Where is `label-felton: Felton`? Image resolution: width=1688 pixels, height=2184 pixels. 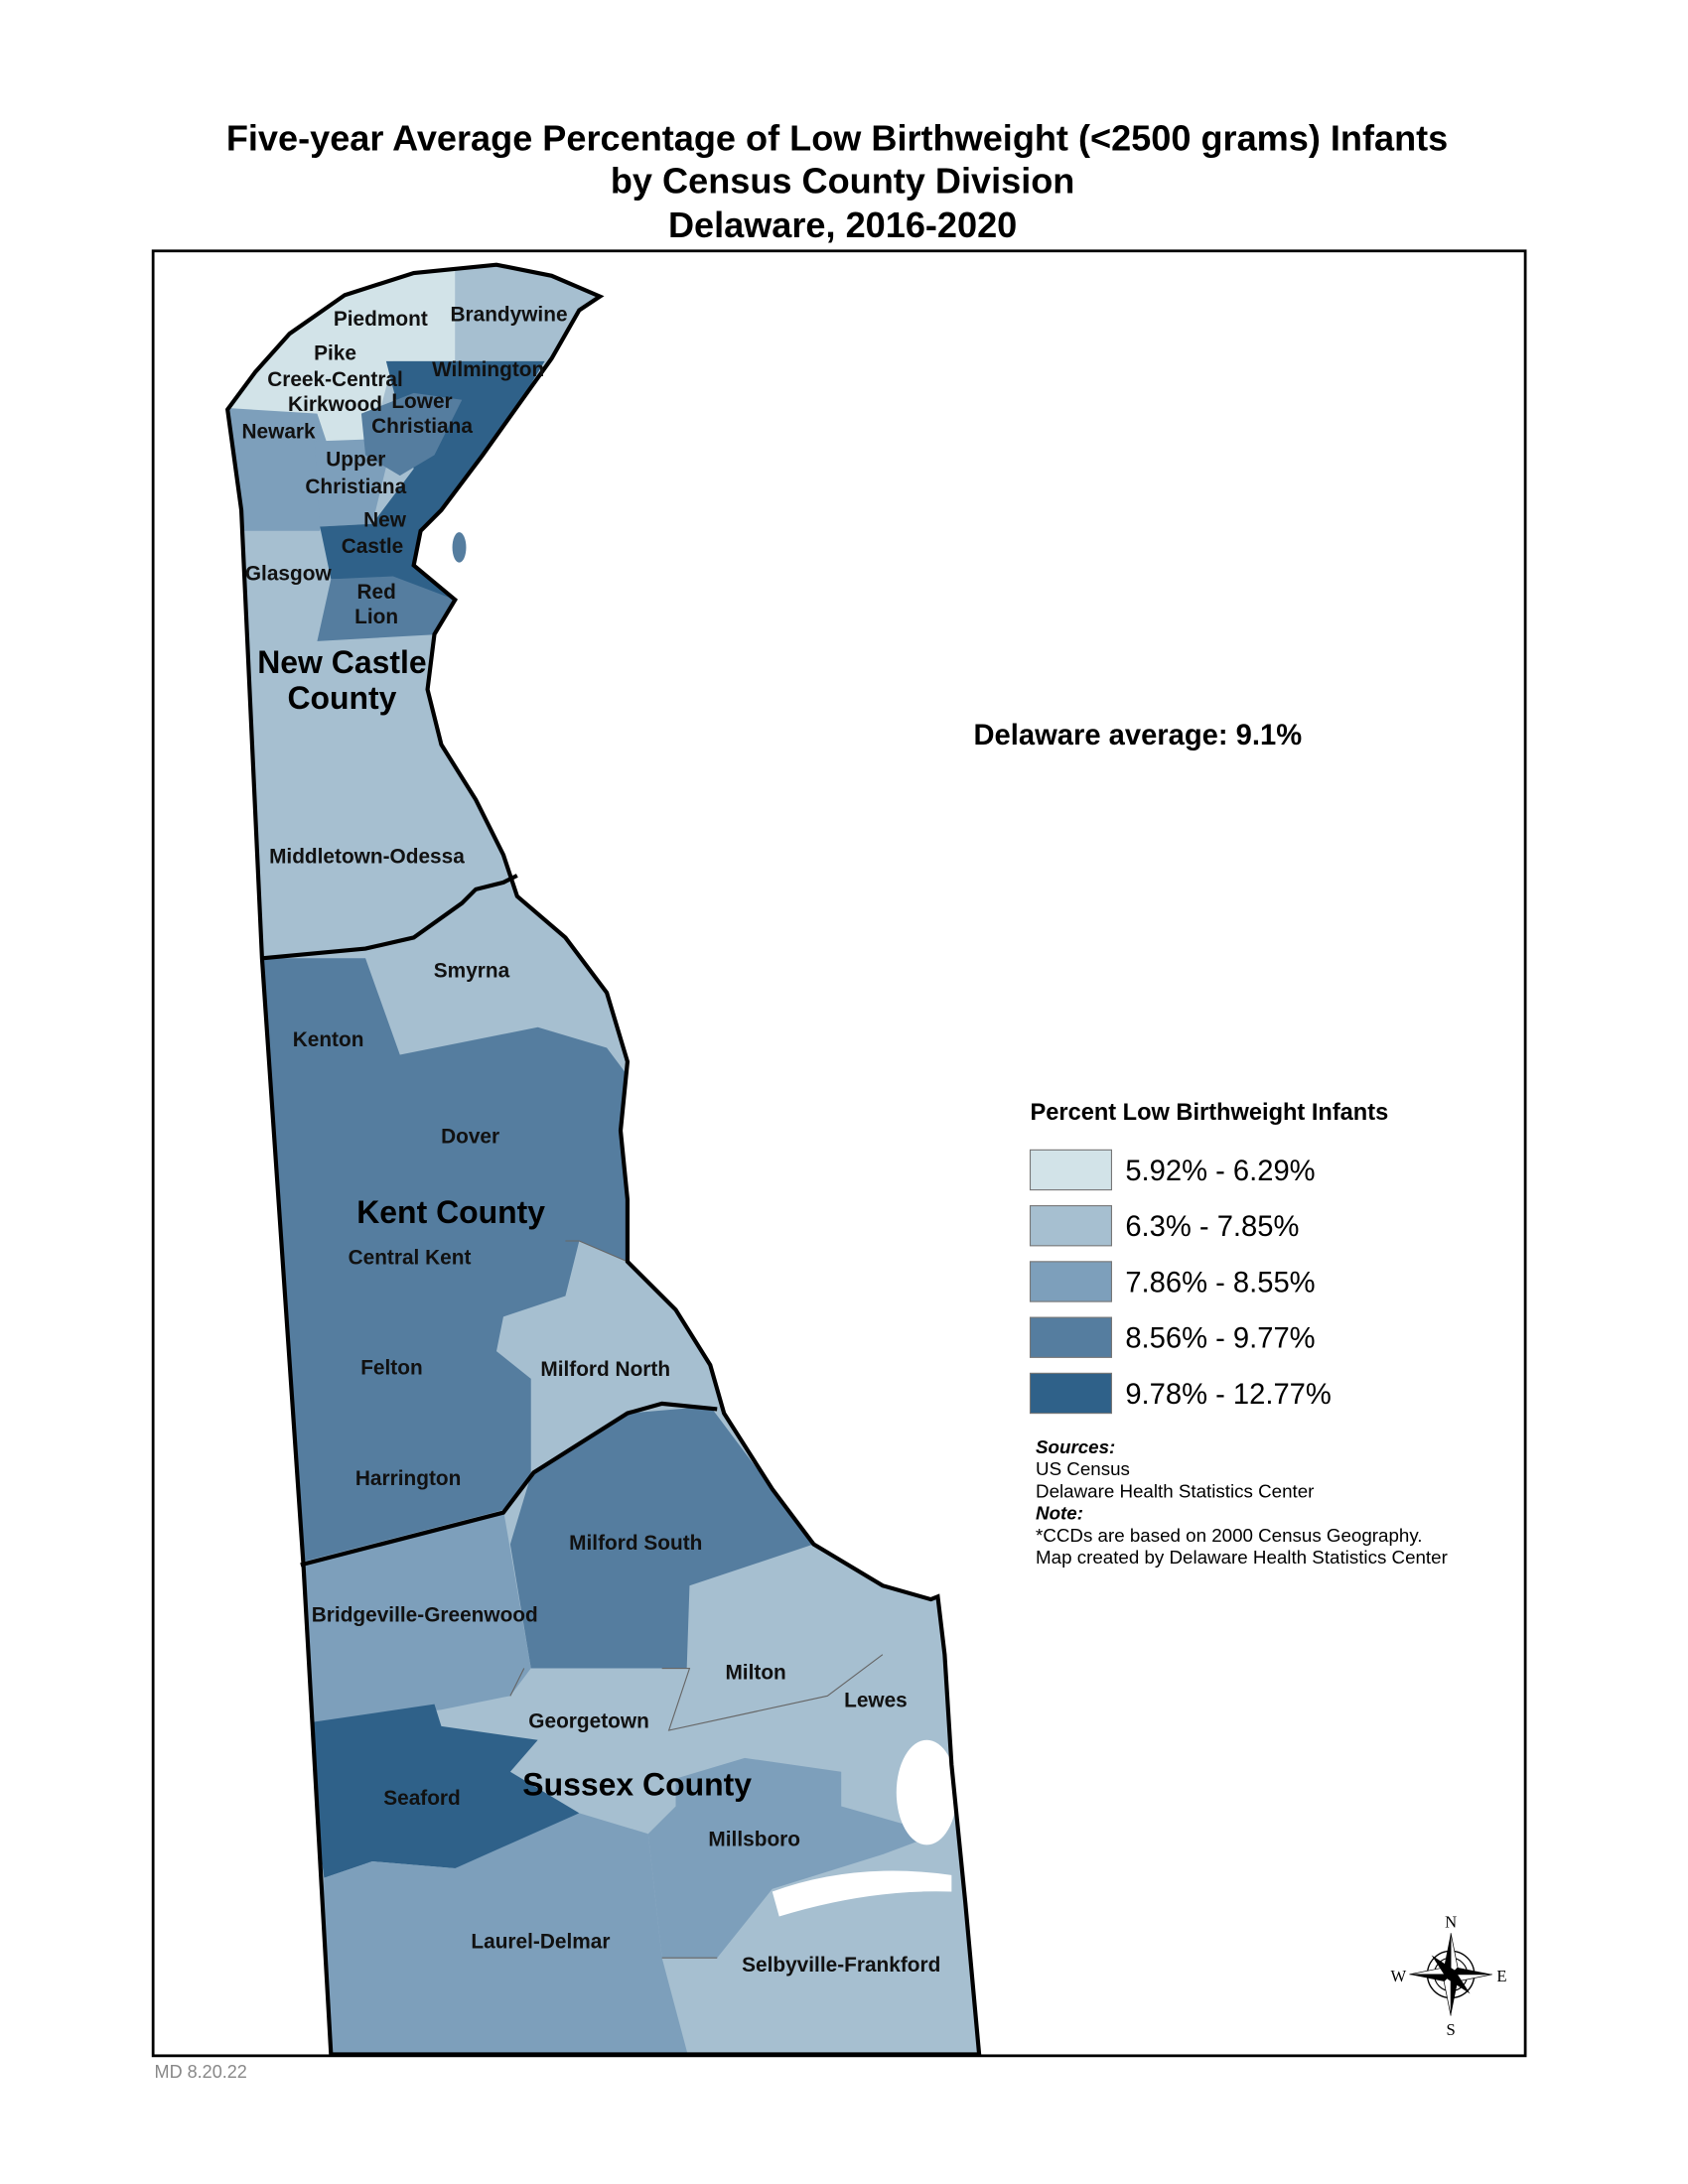
label-felton: Felton is located at coordinates (391, 1368).